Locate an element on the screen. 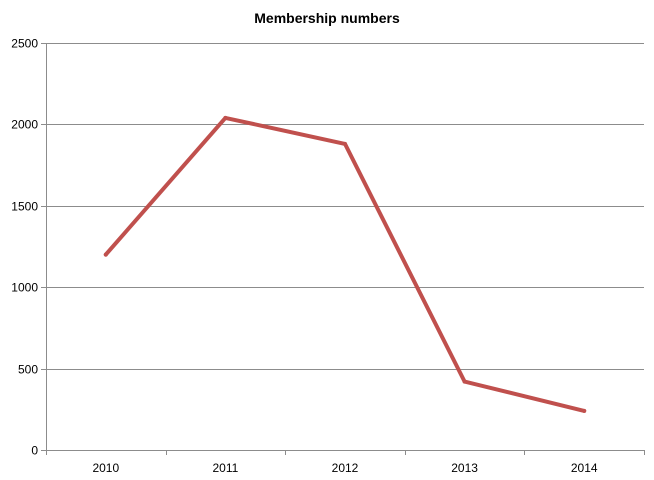 The width and height of the screenshot is (654, 480). y-tick-label: 2000 is located at coordinates (24, 125).